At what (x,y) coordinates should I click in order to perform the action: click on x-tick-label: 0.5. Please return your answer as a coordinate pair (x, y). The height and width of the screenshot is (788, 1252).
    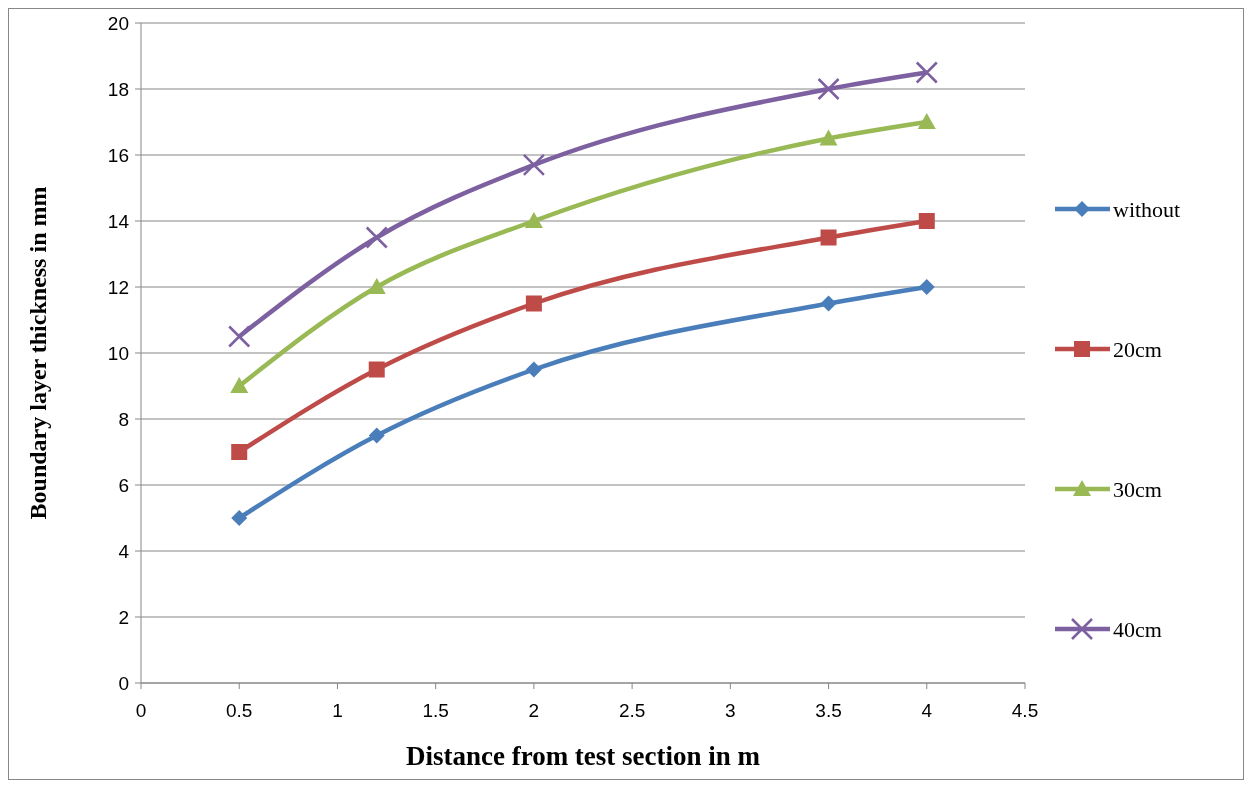
    Looking at the image, I should click on (239, 710).